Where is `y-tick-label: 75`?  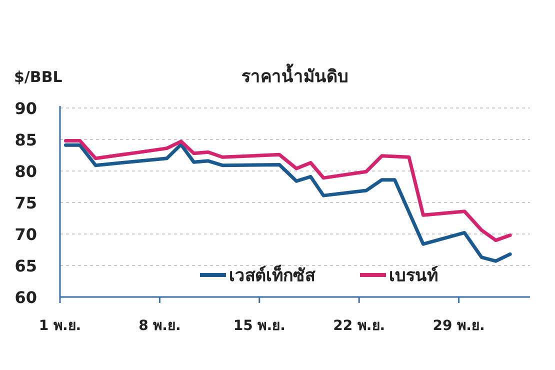
y-tick-label: 75 is located at coordinates (25, 203).